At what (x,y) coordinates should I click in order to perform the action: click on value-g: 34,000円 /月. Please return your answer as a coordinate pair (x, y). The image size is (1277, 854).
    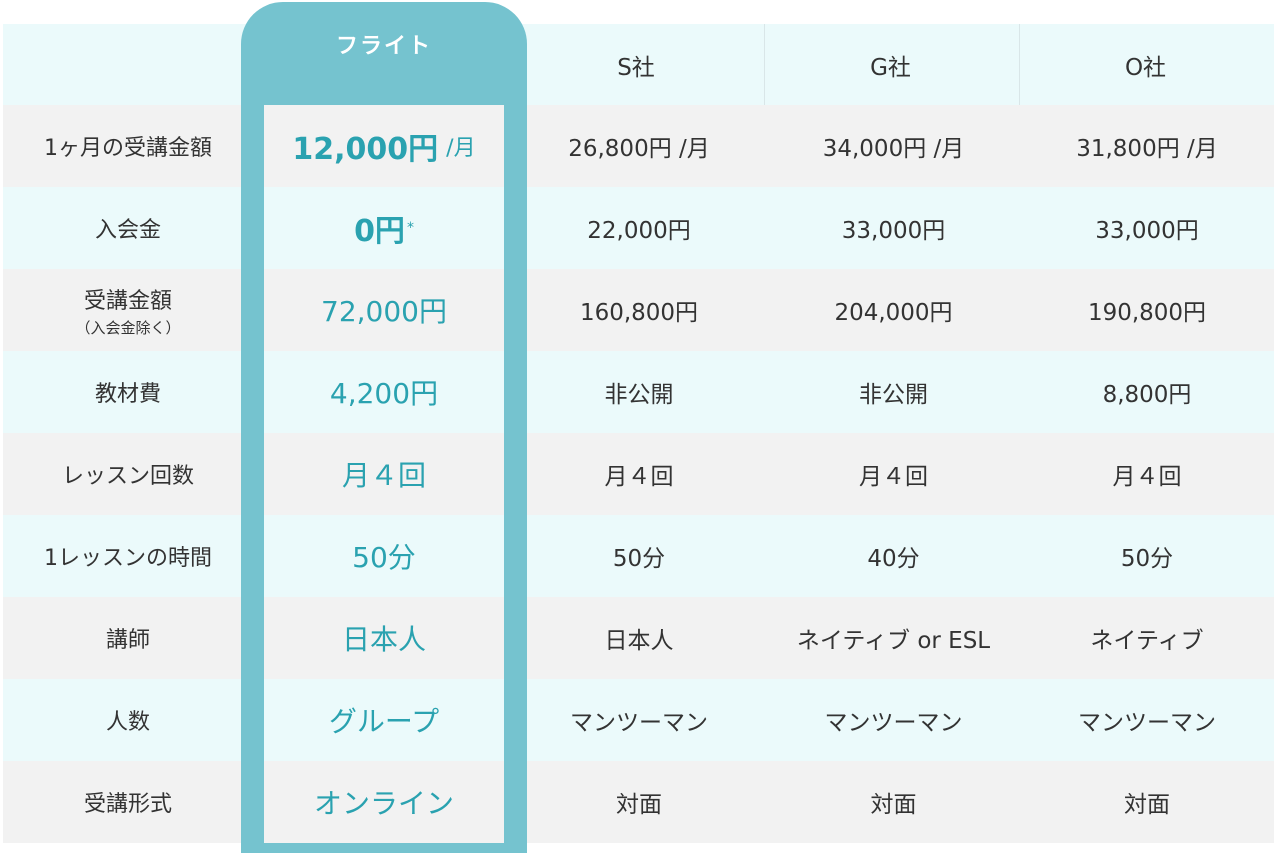
    Looking at the image, I should click on (893, 149).